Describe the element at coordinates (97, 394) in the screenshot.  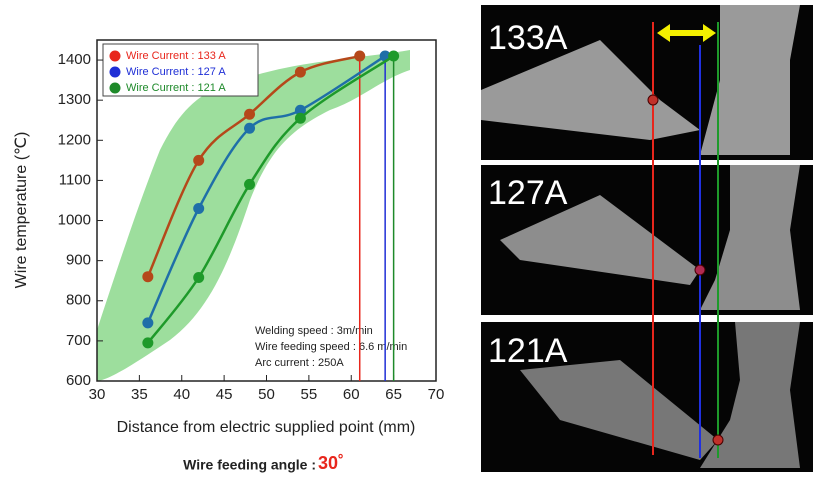
I see `x-tick-label: 30` at that location.